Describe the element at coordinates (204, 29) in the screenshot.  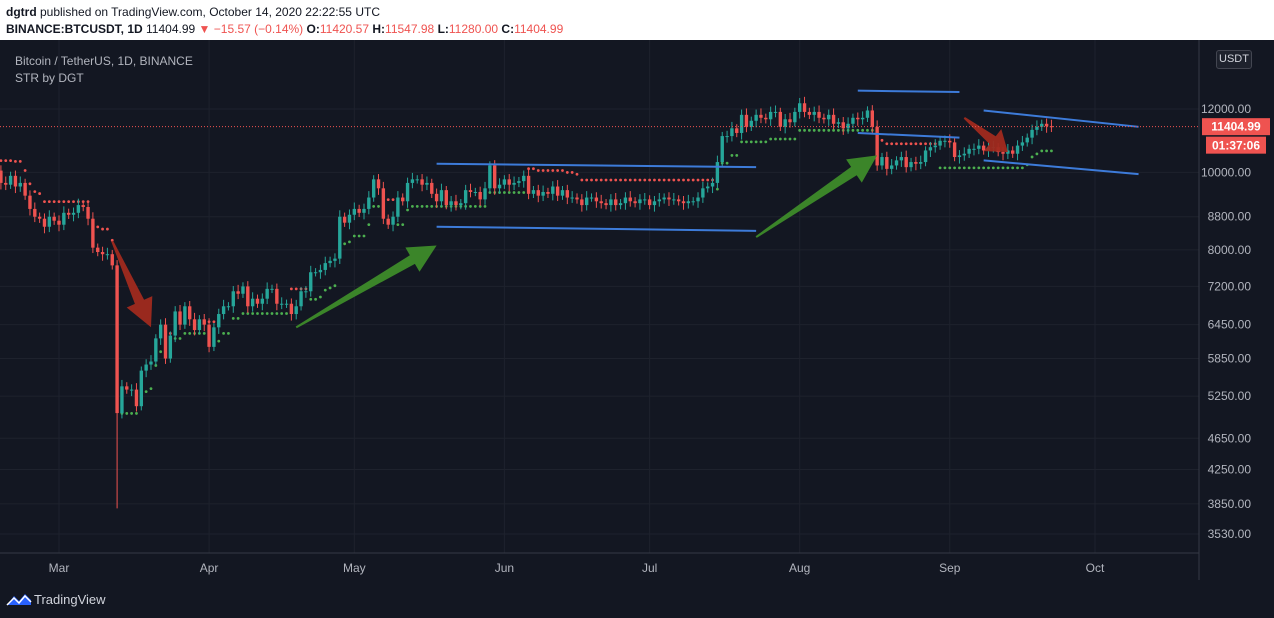
I see `change-arrow-icon: ▼` at that location.